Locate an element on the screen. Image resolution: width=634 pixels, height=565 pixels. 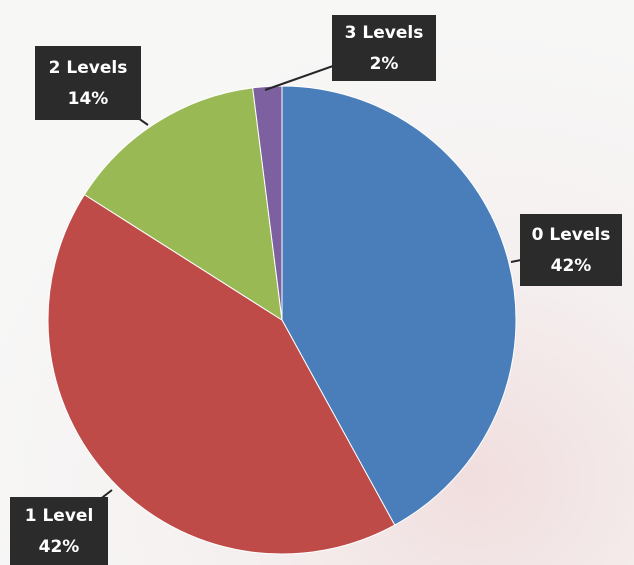
label-value: 2% is located at coordinates (384, 64).